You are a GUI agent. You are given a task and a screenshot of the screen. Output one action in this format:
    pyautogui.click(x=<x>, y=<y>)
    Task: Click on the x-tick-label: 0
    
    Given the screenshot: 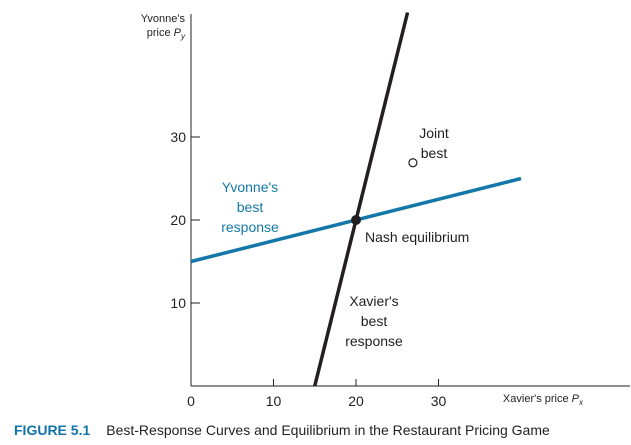 What is the action you would take?
    pyautogui.click(x=191, y=401)
    